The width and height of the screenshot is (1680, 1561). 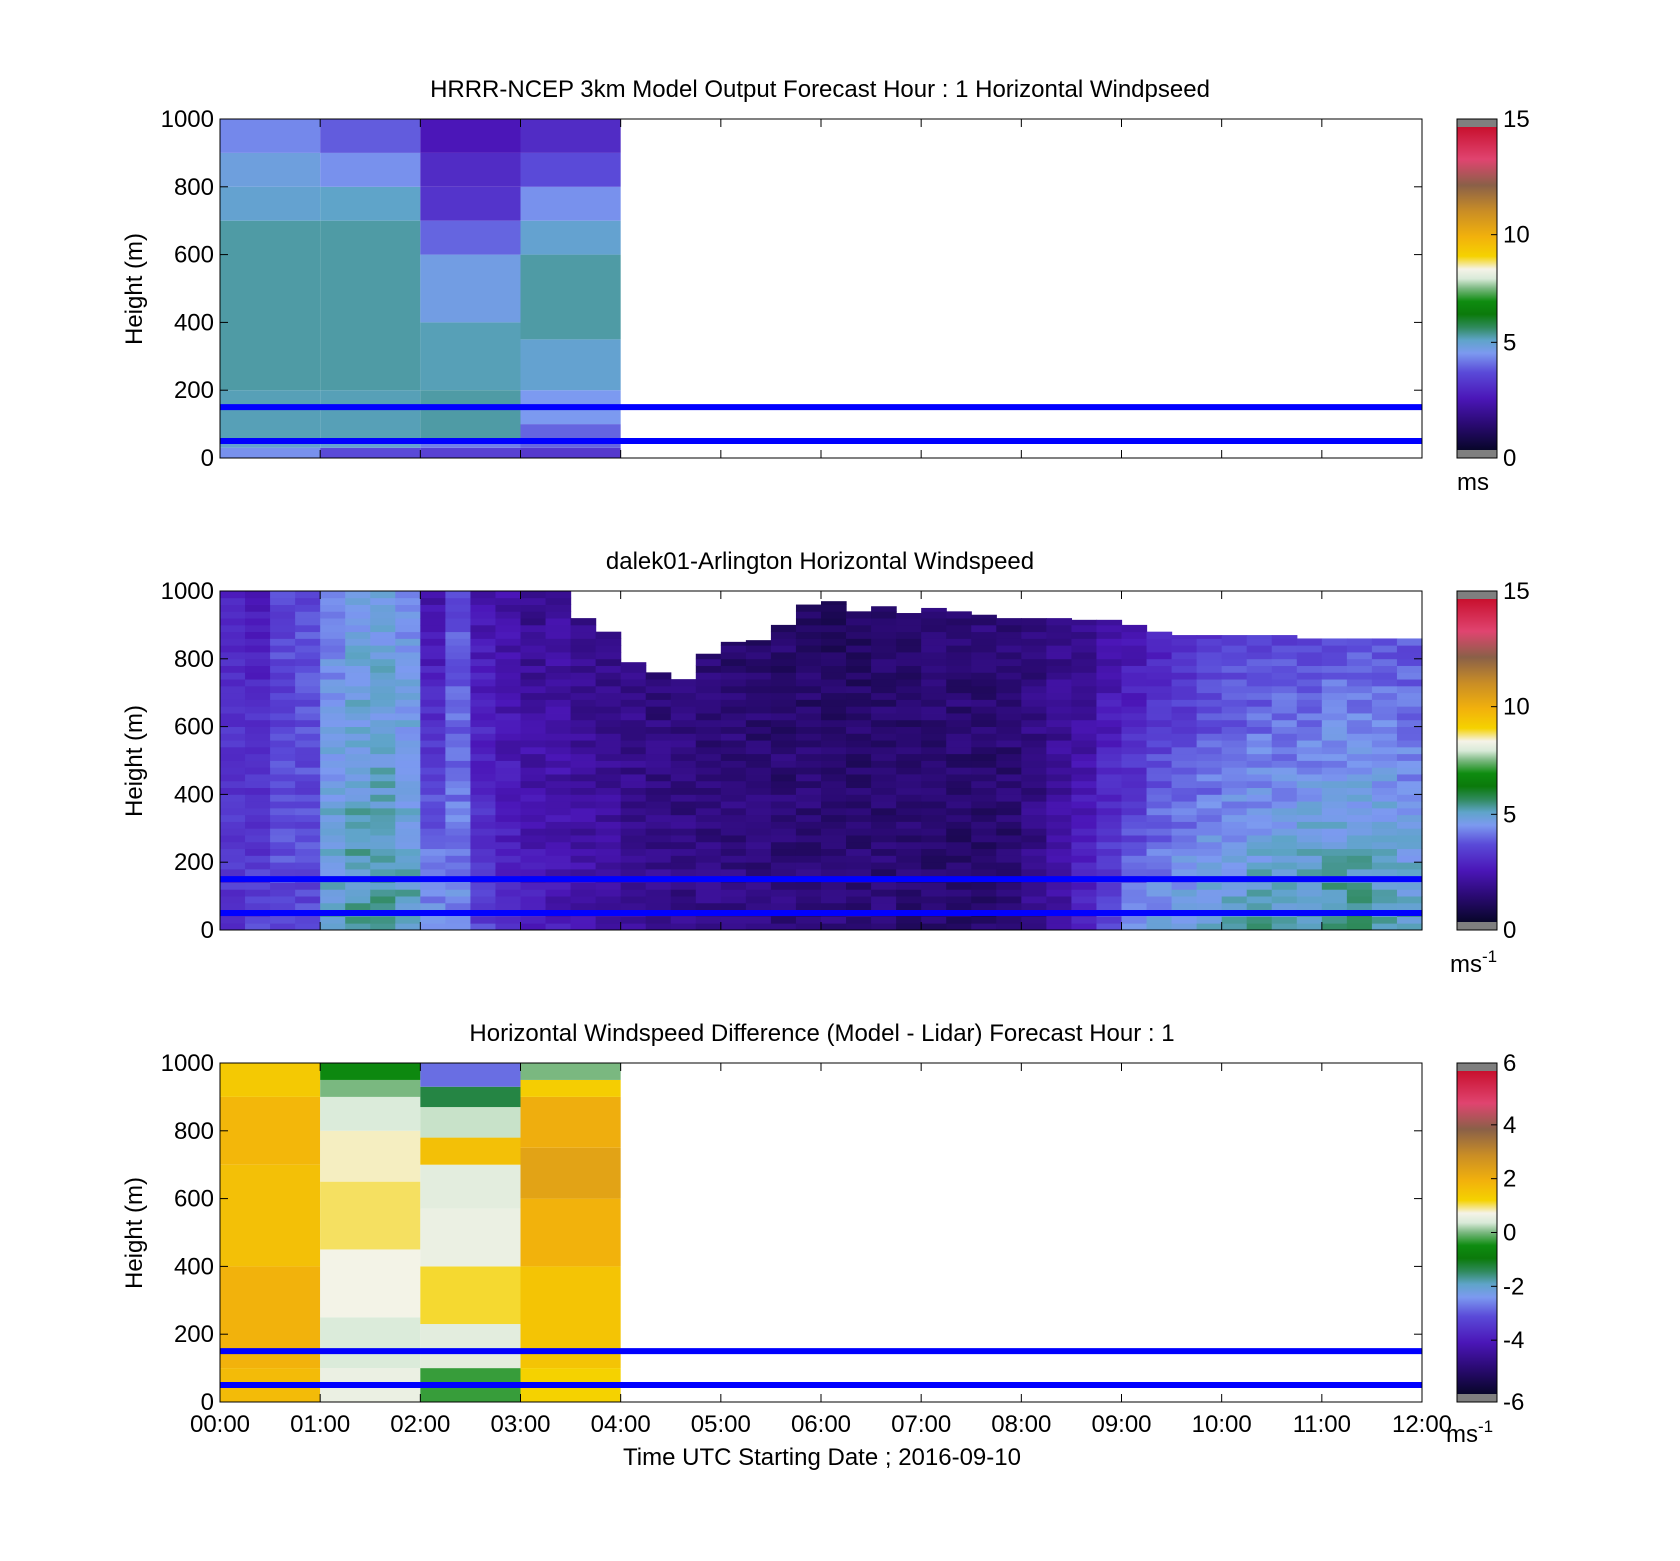 What do you see at coordinates (187, 119) in the screenshot?
I see `y-tick-label: 1000` at bounding box center [187, 119].